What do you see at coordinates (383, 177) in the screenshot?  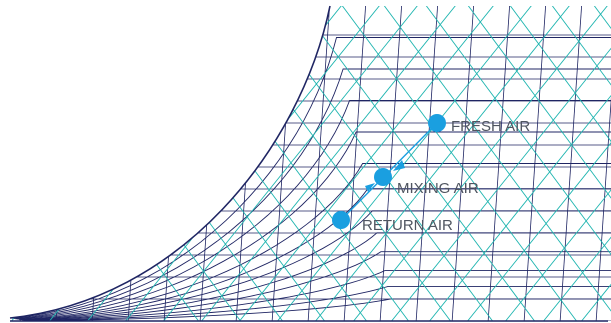 I see `mixing-air-point` at bounding box center [383, 177].